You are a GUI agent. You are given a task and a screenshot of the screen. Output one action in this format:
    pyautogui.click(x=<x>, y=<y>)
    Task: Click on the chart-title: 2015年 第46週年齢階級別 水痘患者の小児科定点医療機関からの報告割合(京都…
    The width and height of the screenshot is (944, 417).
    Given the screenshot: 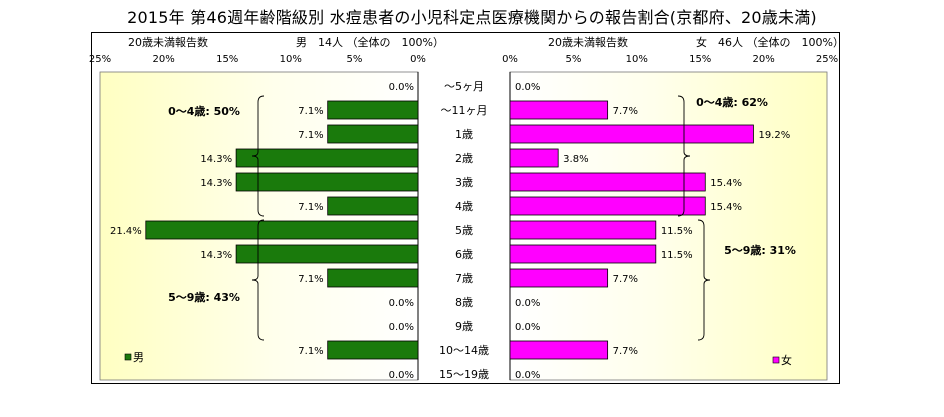 What is the action you would take?
    pyautogui.click(x=472, y=17)
    